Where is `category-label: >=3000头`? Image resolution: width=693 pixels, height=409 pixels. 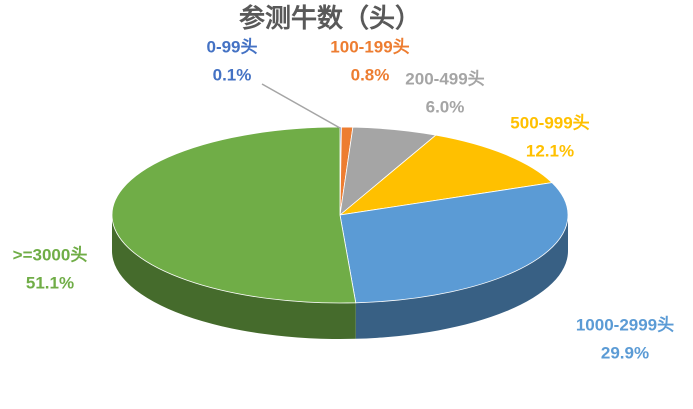 category-label: >=3000头 is located at coordinates (50, 254).